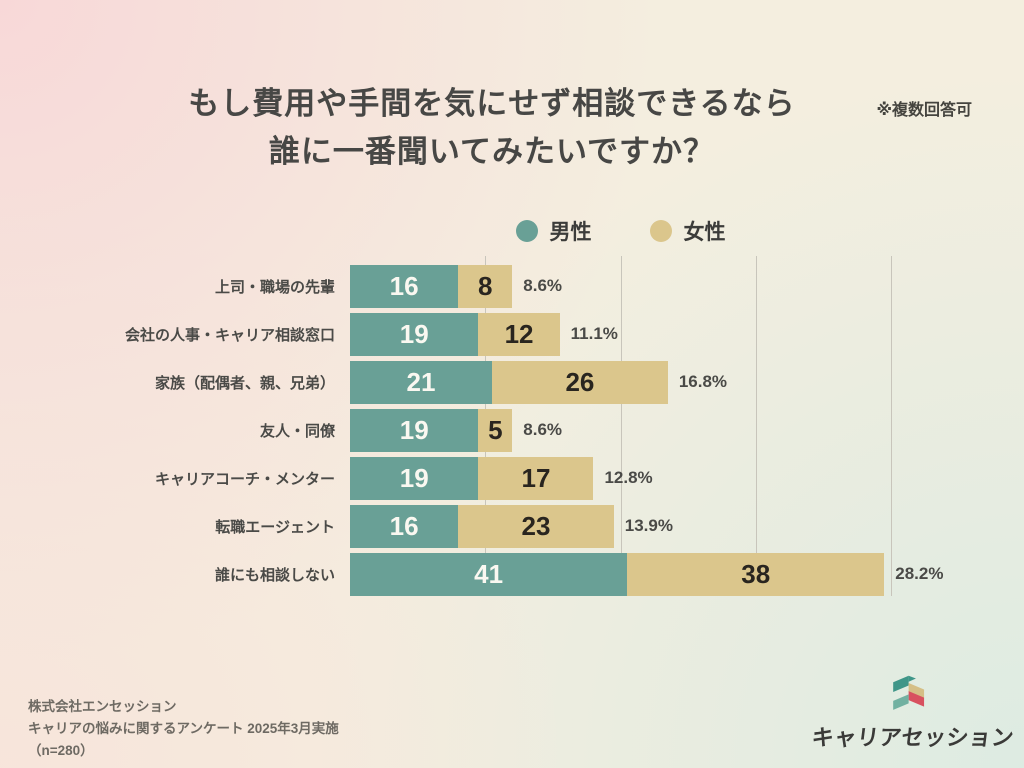 The width and height of the screenshot is (1024, 768). What do you see at coordinates (244, 383) in the screenshot?
I see `category-label: 家族（配偶者、親、兄弟）` at bounding box center [244, 383].